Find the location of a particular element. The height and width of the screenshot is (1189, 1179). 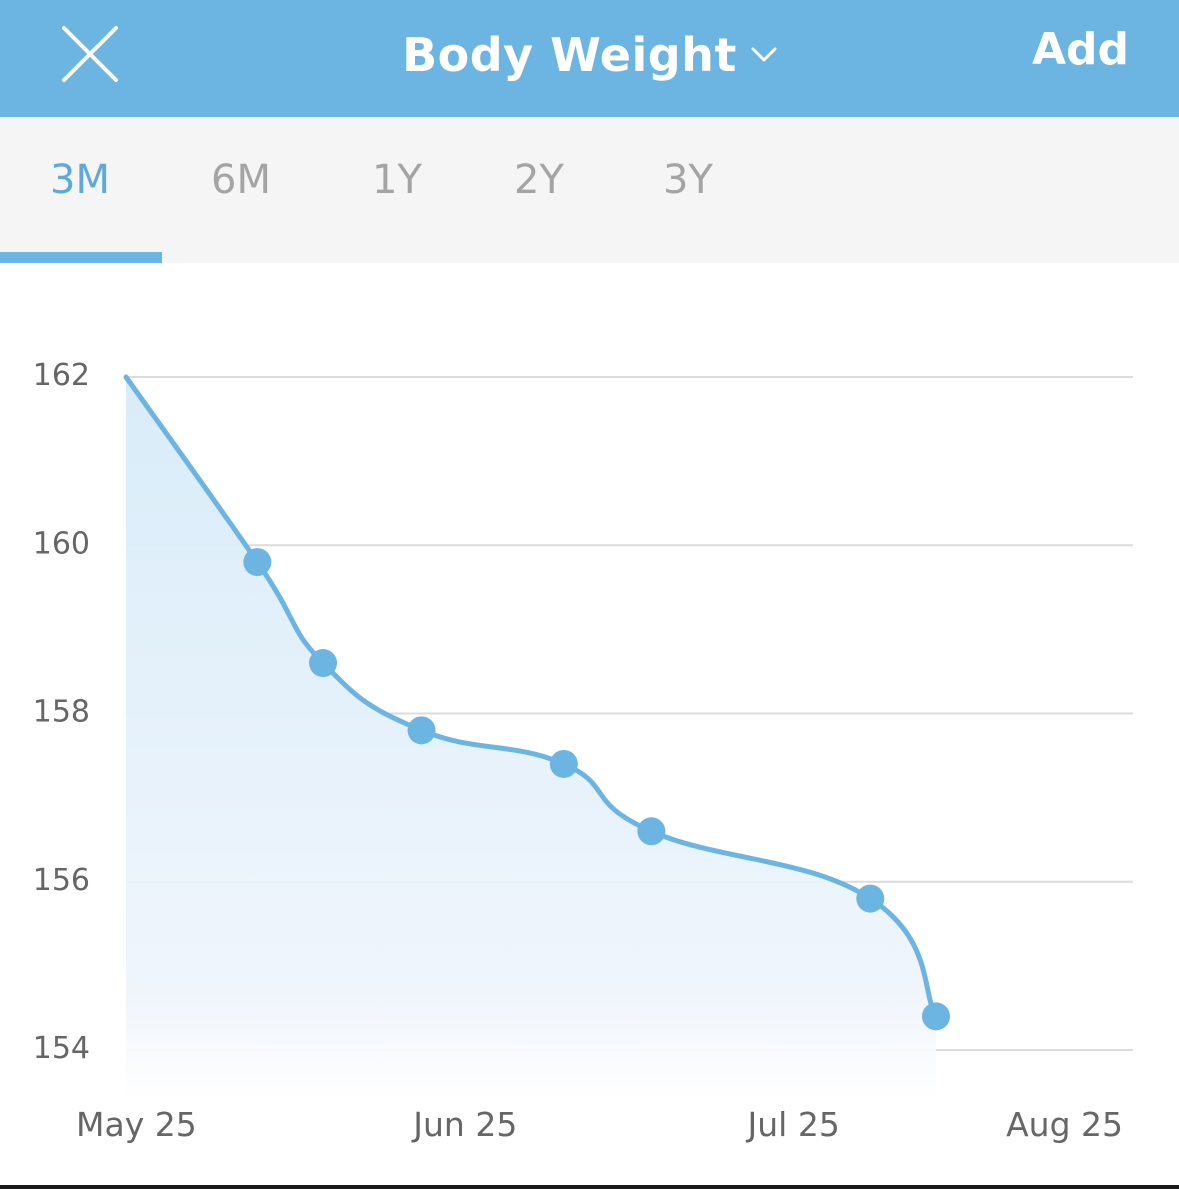

y-tick-label: 162 is located at coordinates (61, 375).